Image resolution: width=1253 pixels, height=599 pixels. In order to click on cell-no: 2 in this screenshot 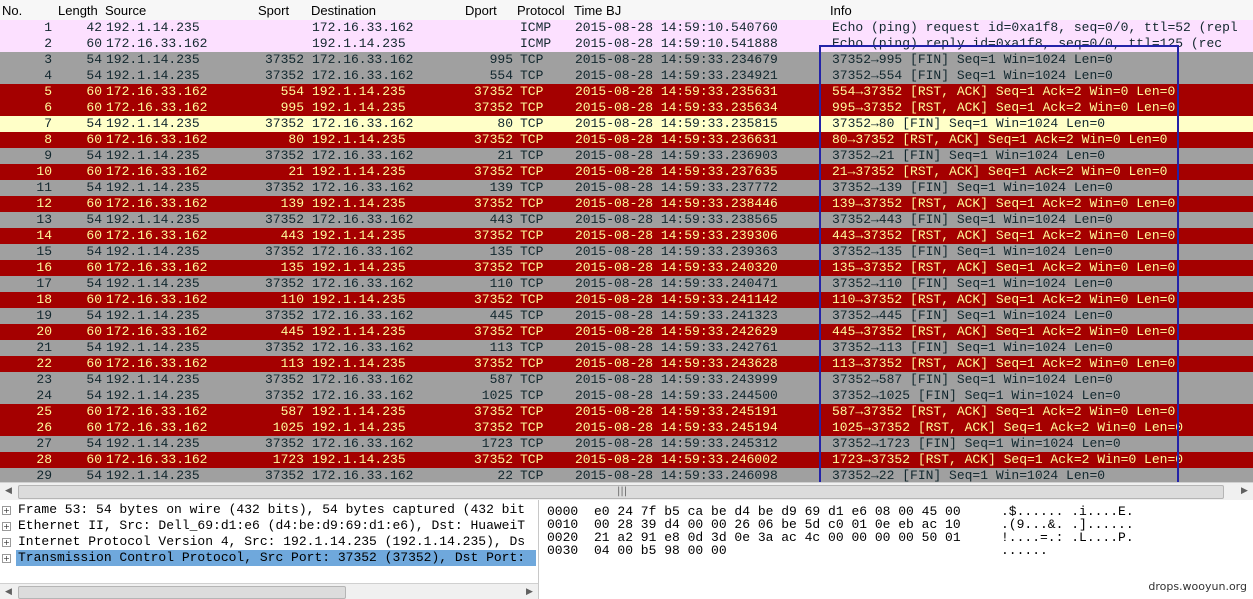, I will do `click(48, 43)`.